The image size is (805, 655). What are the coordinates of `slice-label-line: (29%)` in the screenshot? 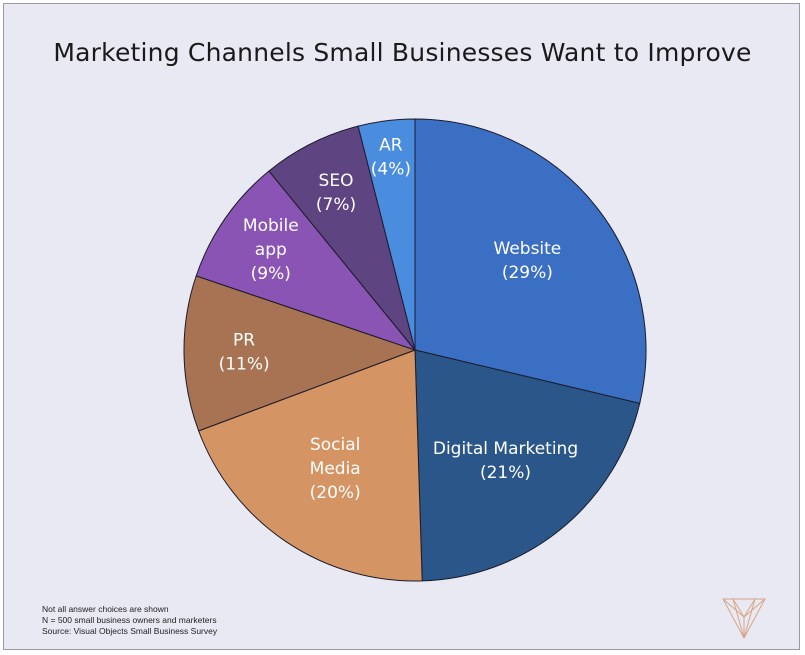 It's located at (527, 273).